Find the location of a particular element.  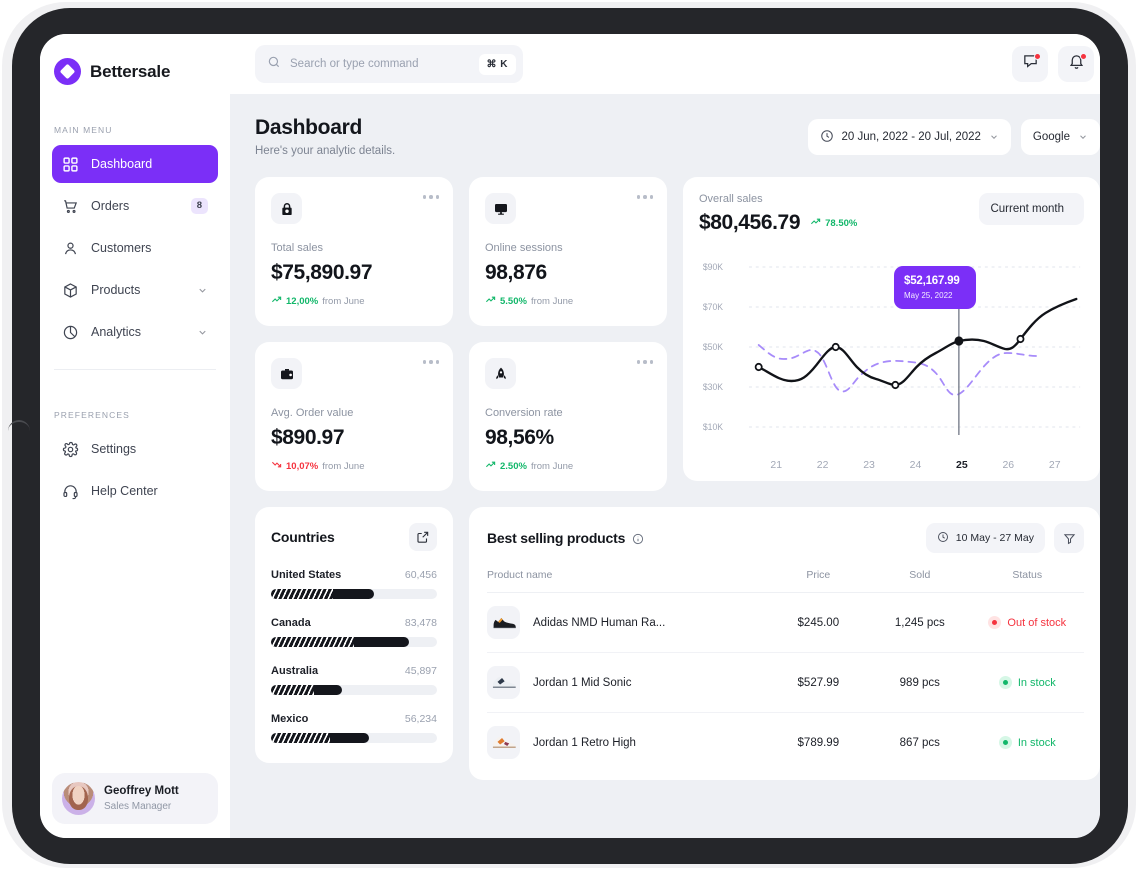

stat-delta: 5.50% from June is located at coordinates (568, 301).